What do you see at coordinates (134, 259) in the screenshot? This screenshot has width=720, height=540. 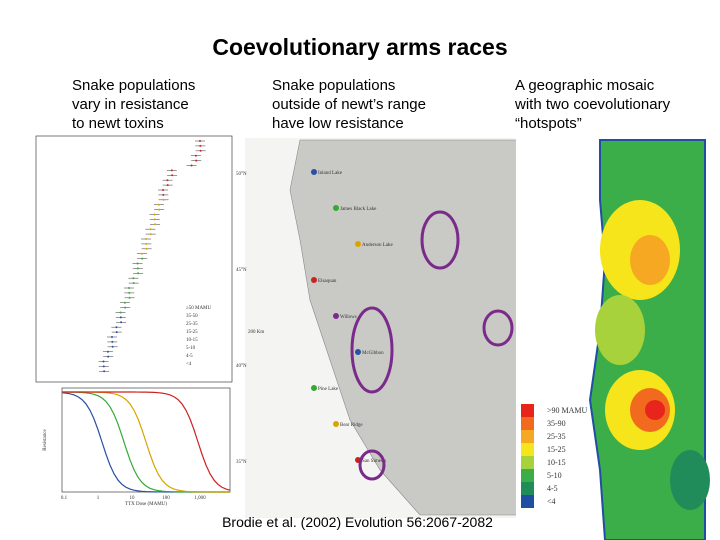 I see `resistance-plot-frame` at bounding box center [134, 259].